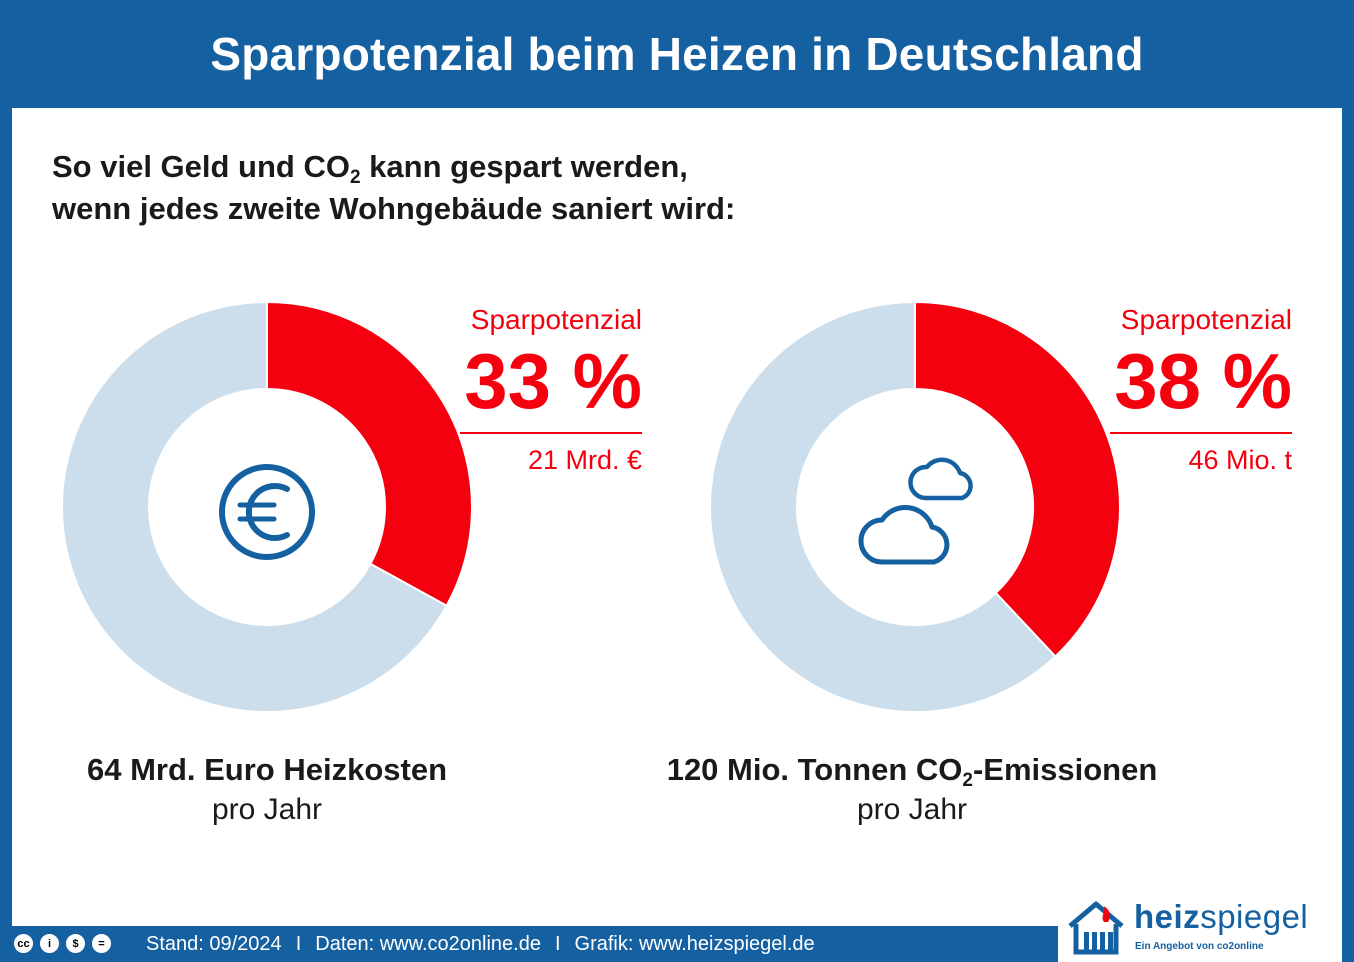  I want to click on caption-heating-costs: 64 Mrd. Euro Heizkosten pro Jahr, so click(267, 790).